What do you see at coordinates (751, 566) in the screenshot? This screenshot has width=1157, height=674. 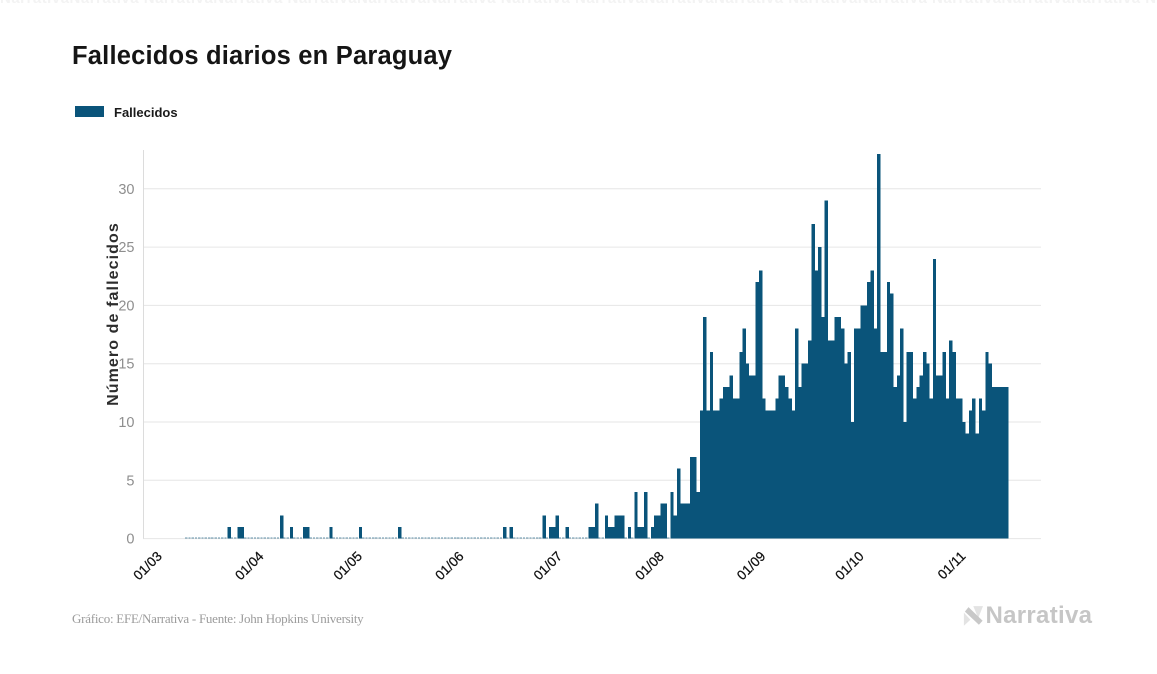 I see `svg-text: 01/09` at bounding box center [751, 566].